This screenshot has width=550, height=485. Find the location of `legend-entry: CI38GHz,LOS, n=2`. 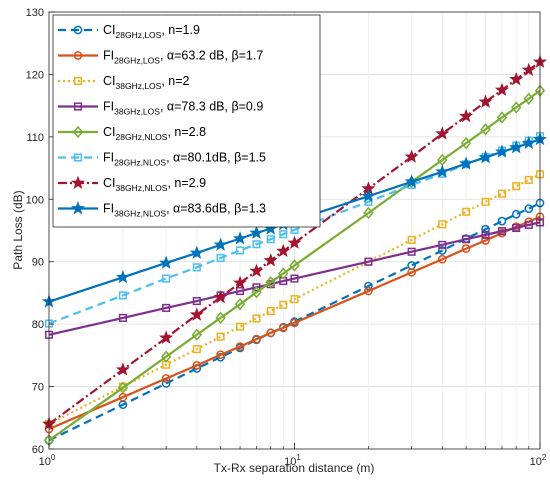

legend-entry: CI38GHz,LOS, n=2 is located at coordinates (146, 82).